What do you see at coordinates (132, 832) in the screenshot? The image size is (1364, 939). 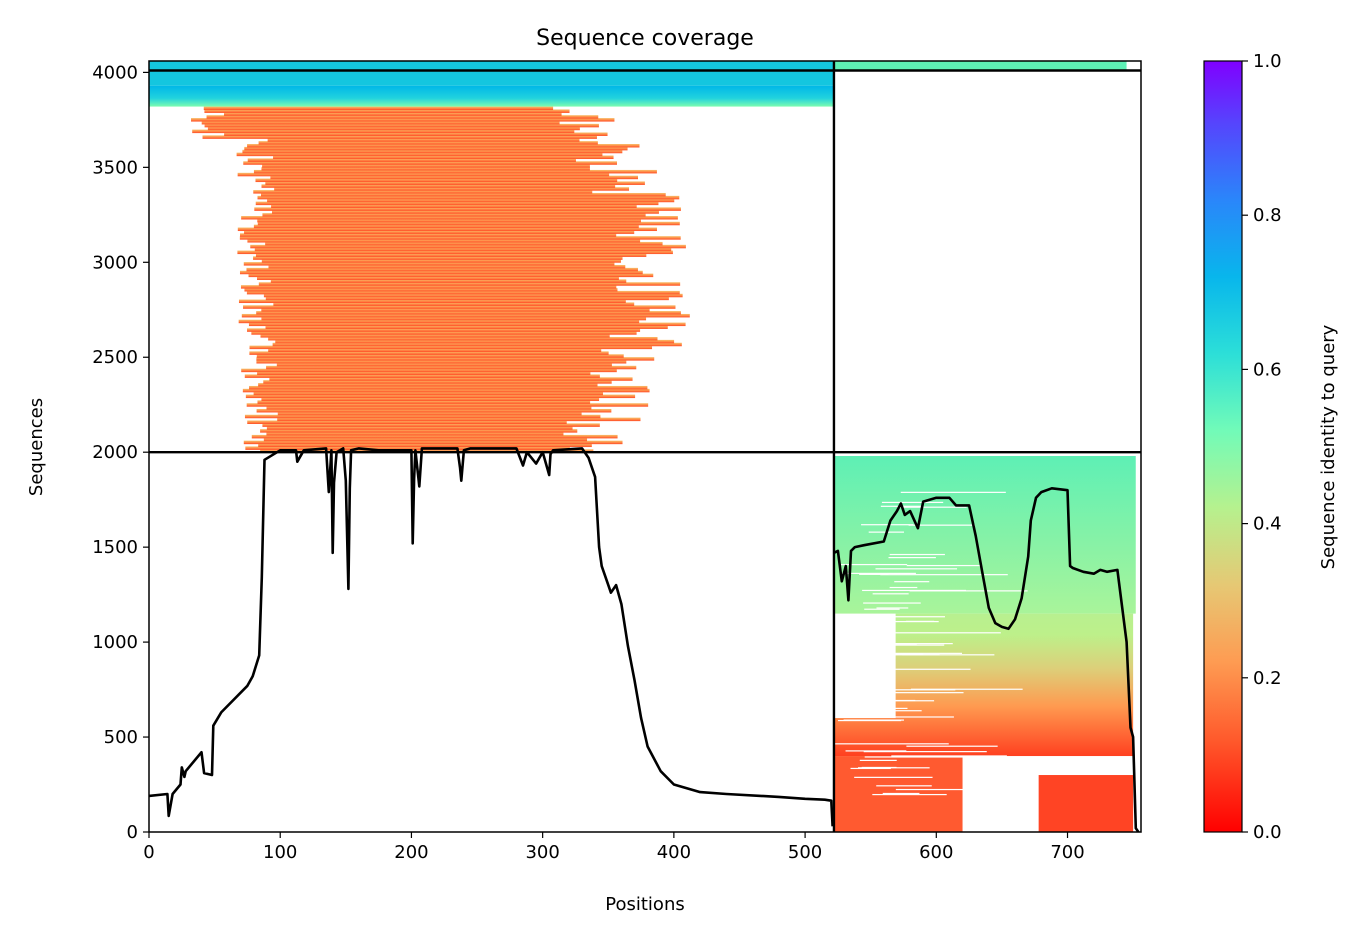 I see `y-tick-label: 0` at bounding box center [132, 832].